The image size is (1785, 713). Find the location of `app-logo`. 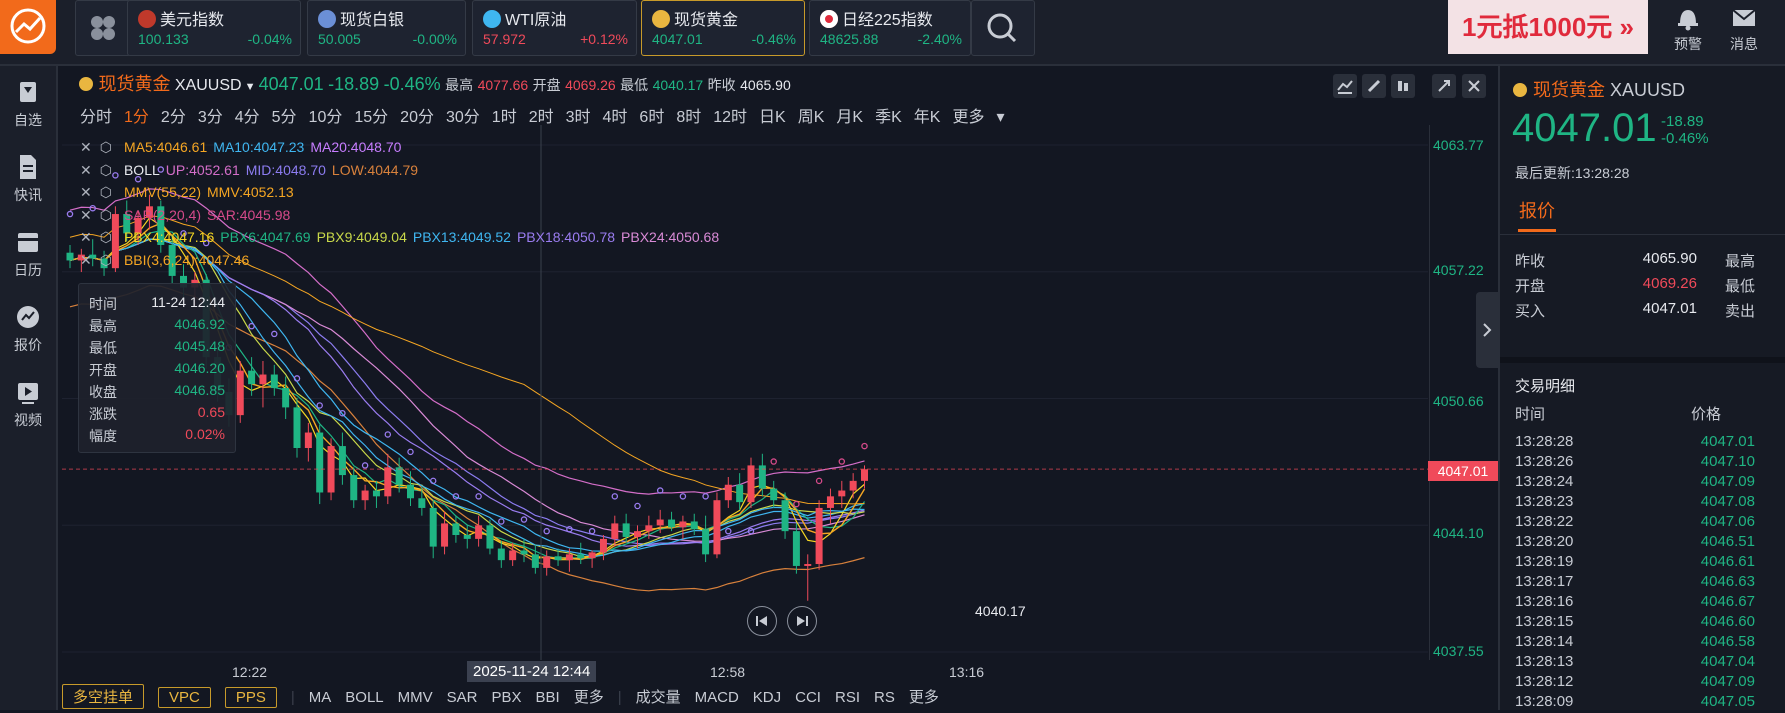

app-logo is located at coordinates (28, 27).